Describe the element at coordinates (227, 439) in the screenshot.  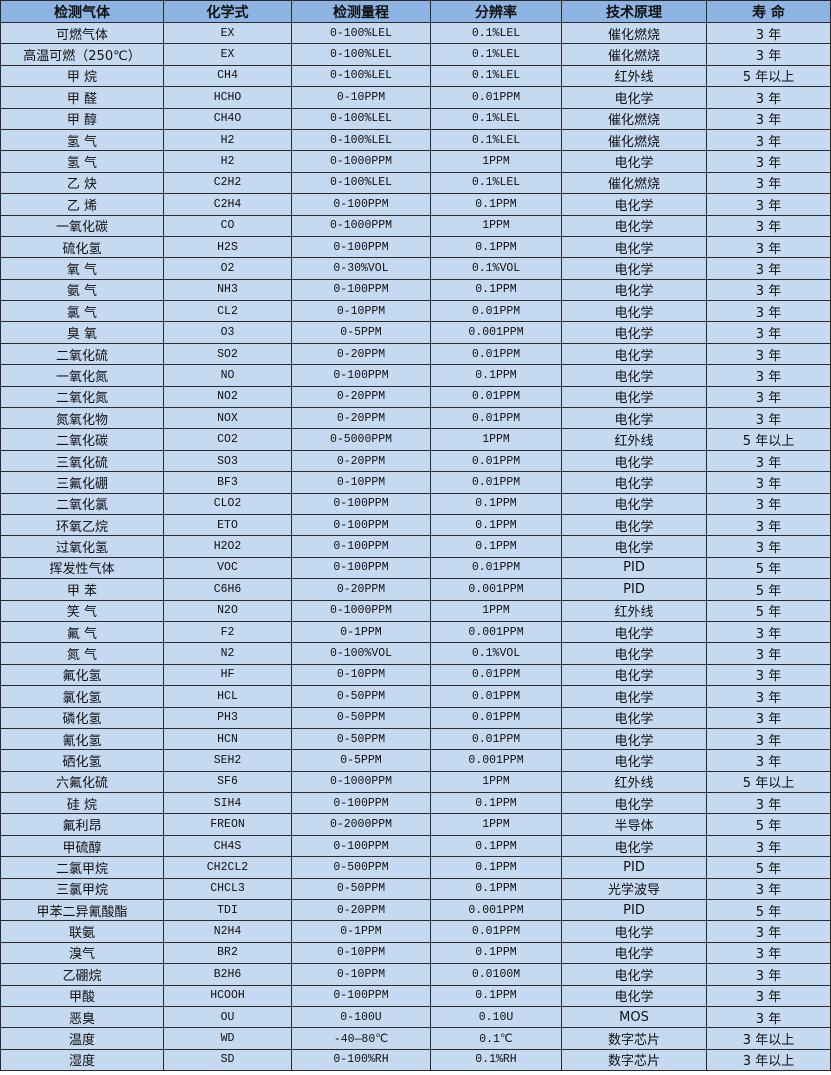
I see `formula-cell: CO2` at that location.